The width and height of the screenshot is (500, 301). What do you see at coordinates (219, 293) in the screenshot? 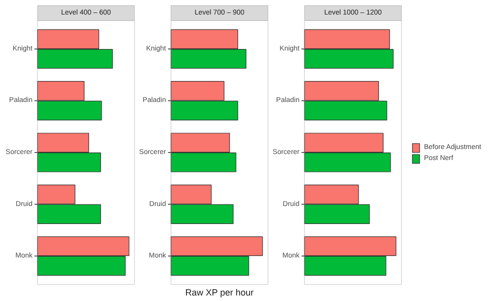
I see `x-axis-title: Raw XP per hour` at bounding box center [219, 293].